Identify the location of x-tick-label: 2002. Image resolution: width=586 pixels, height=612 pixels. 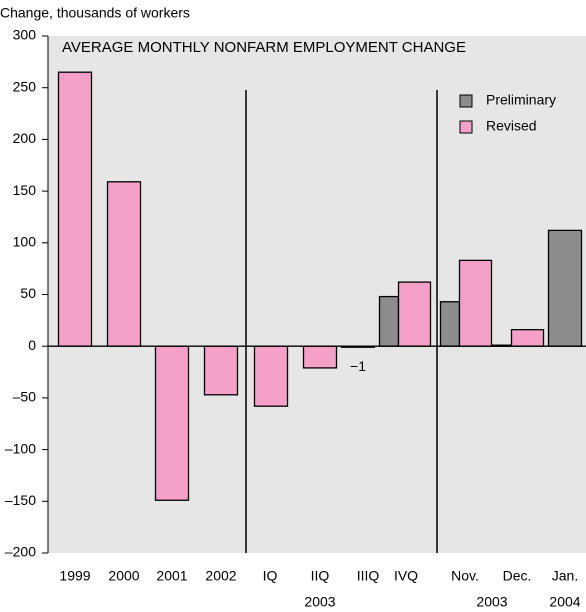
(220, 576).